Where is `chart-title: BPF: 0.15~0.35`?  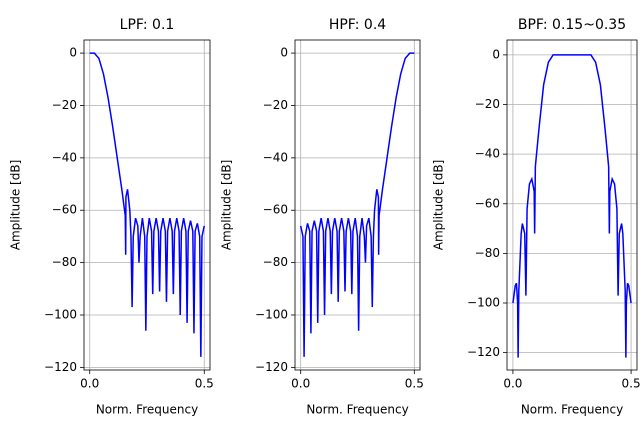
chart-title: BPF: 0.15~0.35 is located at coordinates (572, 25).